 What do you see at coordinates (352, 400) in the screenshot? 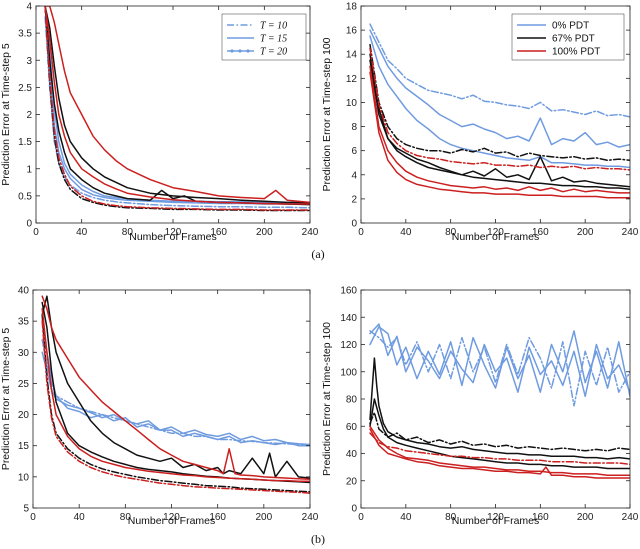
I see `y-tick-label: 80` at bounding box center [352, 400].